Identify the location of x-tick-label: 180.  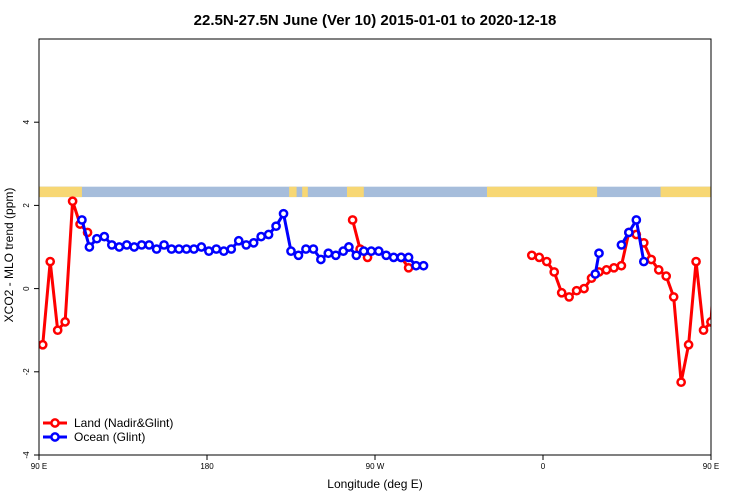
(207, 466).